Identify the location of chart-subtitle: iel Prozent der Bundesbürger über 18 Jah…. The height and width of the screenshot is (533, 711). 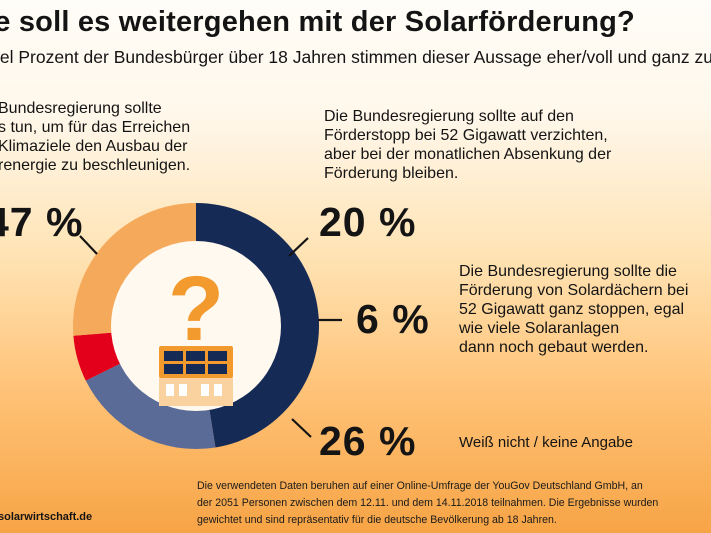
(355, 57).